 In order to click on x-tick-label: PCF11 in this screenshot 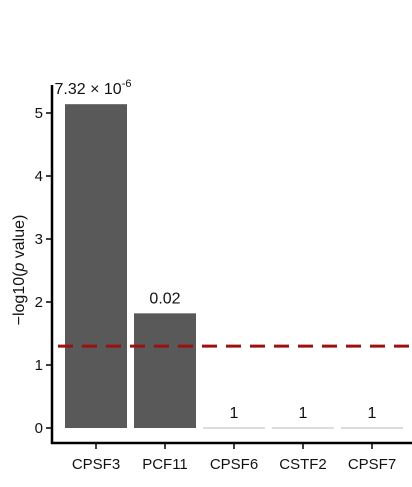, I will do `click(165, 464)`.